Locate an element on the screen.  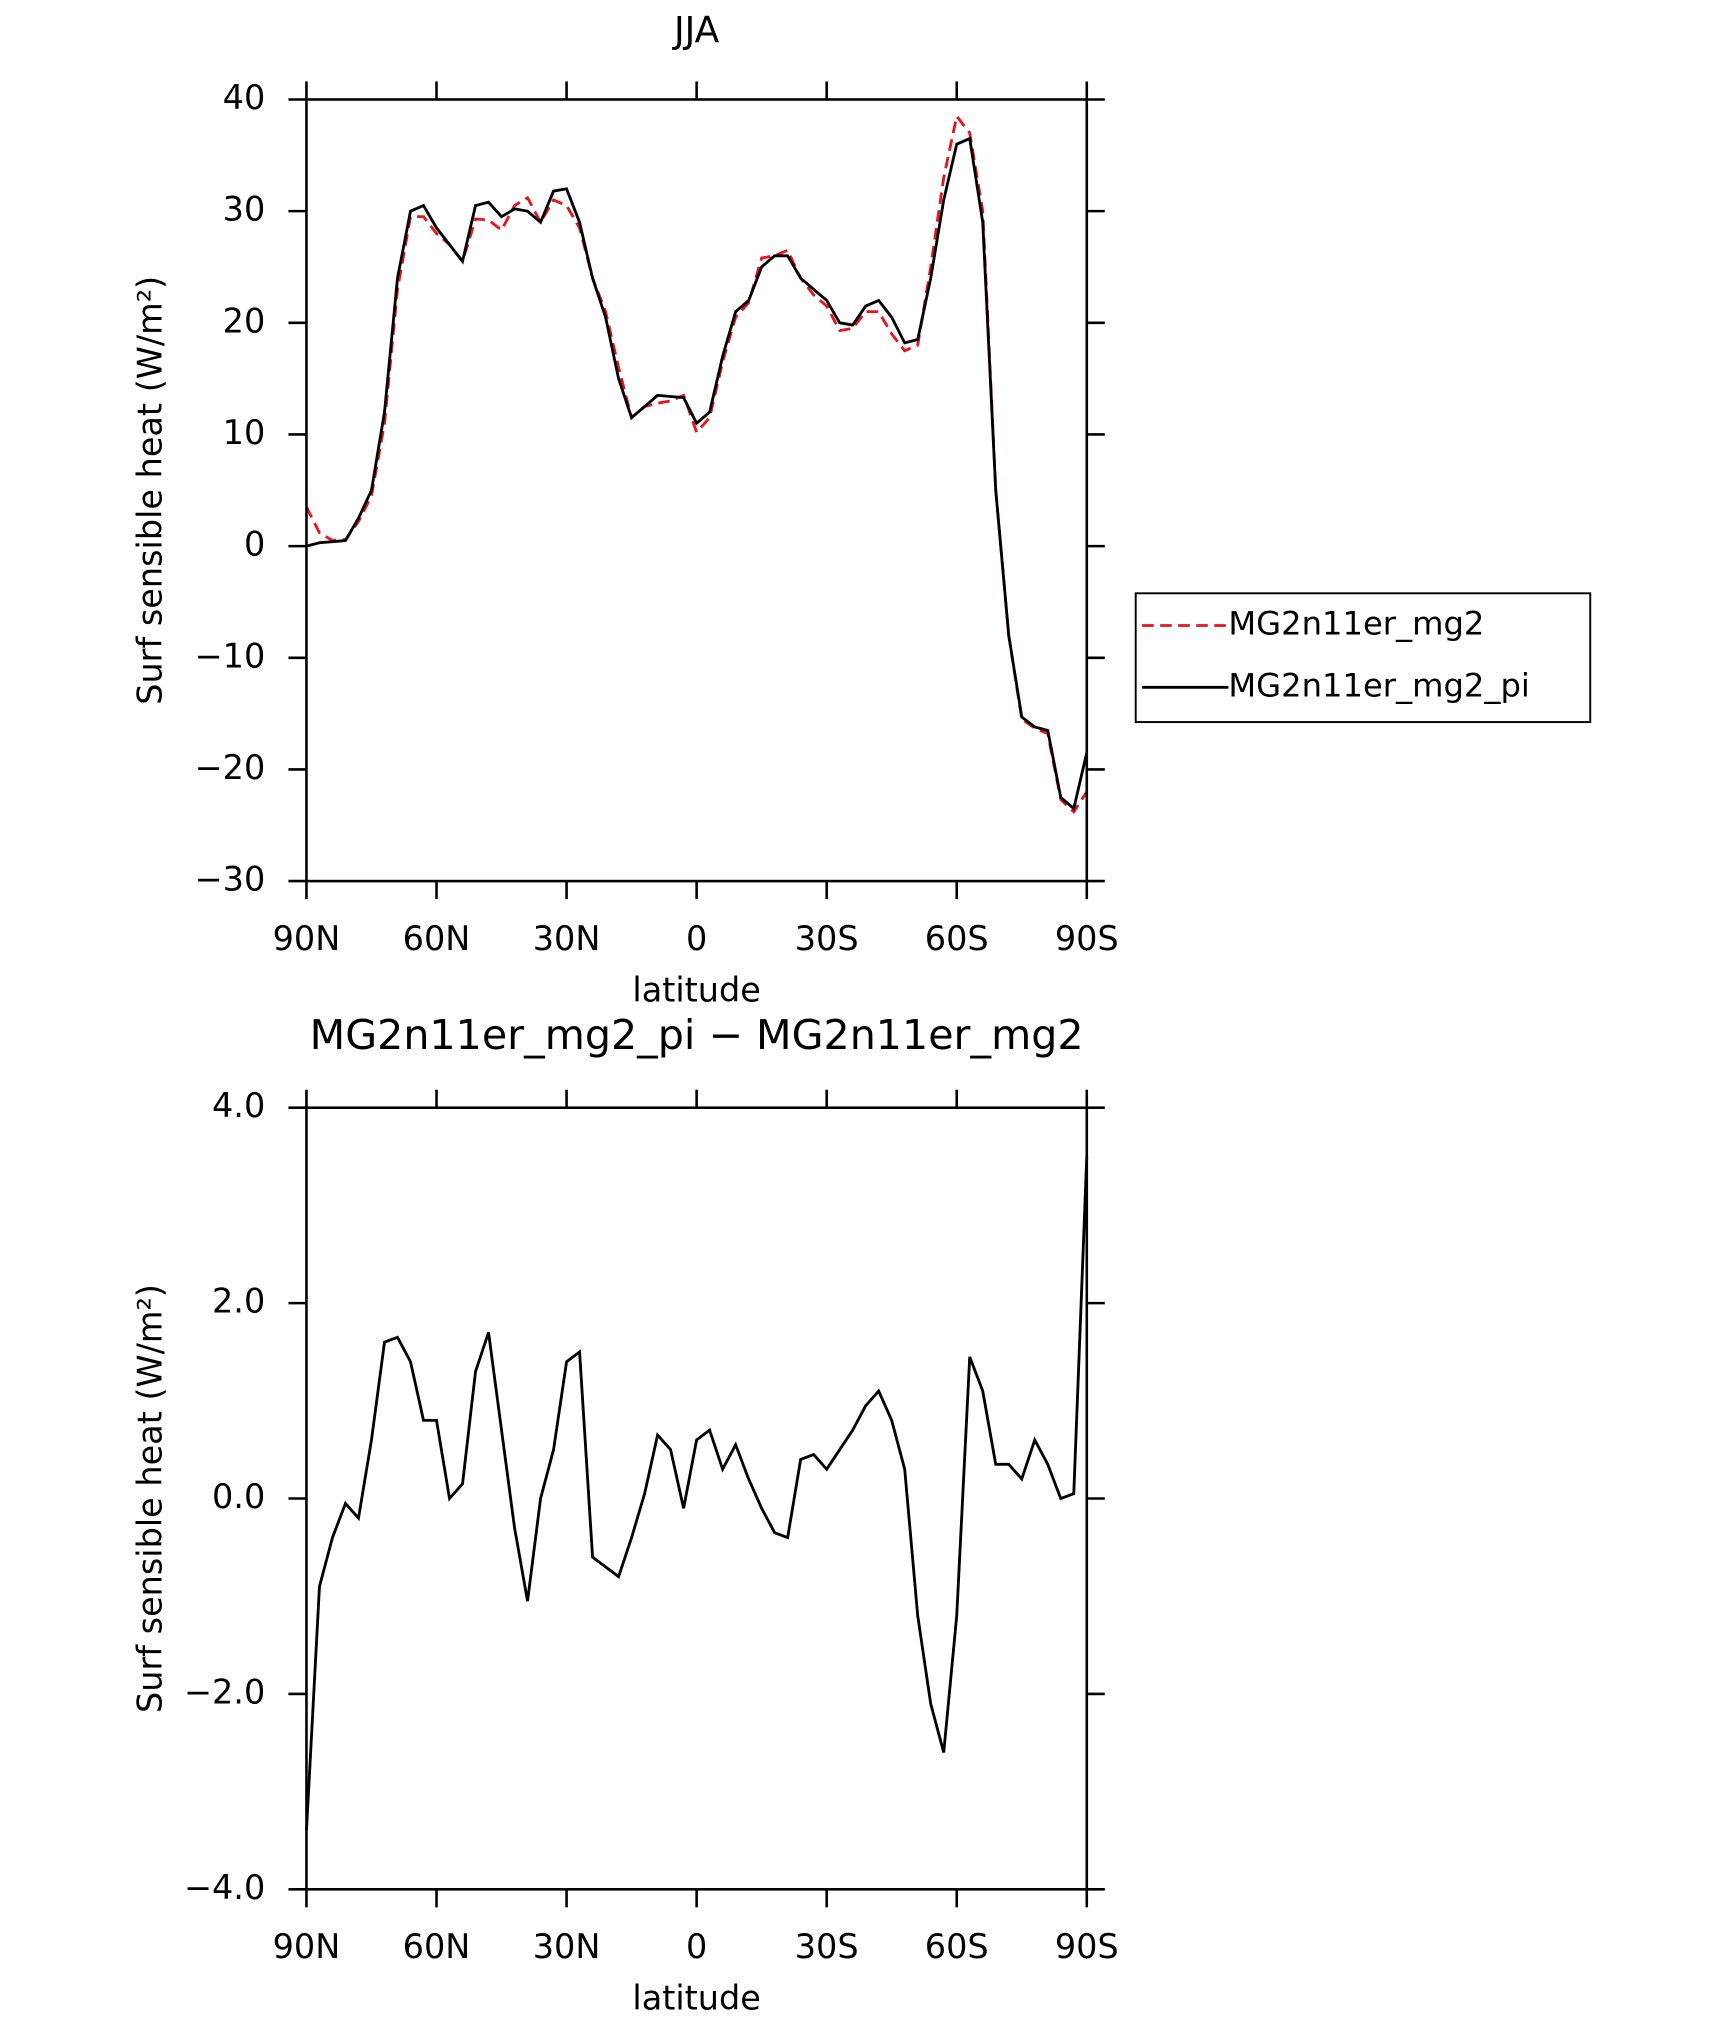
y-tick-label: 0.0 is located at coordinates (238, 1496).